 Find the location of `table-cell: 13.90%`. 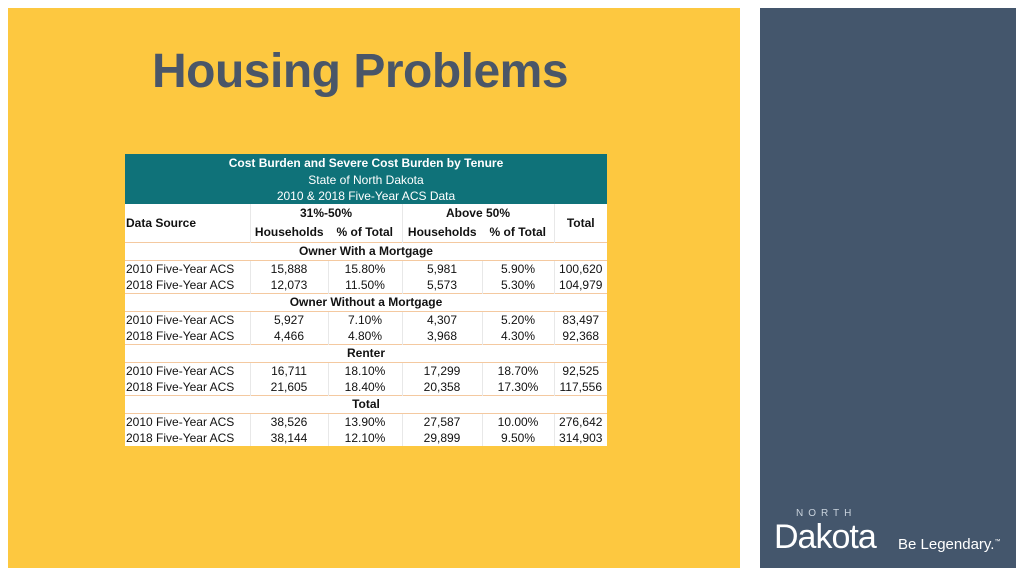

table-cell: 13.90% is located at coordinates (365, 421).